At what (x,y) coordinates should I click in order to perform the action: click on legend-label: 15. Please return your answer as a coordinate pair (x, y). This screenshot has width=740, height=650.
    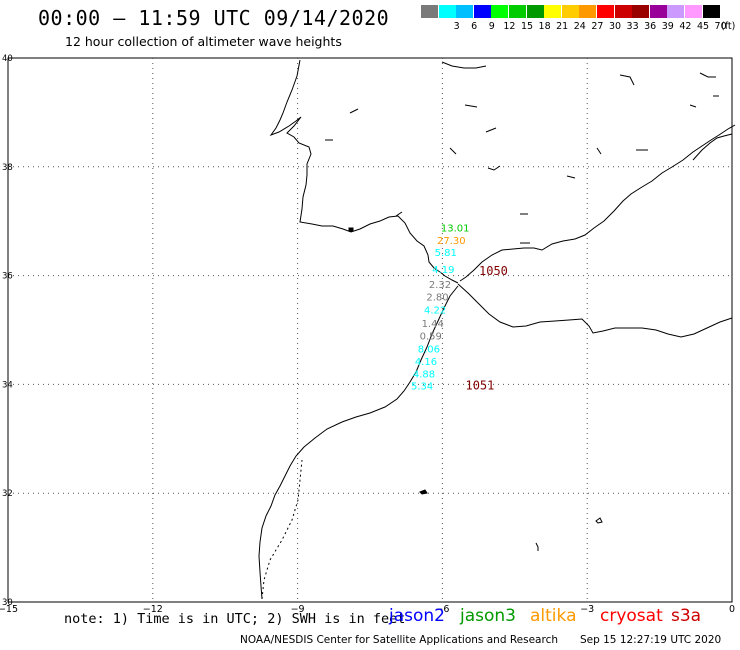
    Looking at the image, I should click on (527, 26).